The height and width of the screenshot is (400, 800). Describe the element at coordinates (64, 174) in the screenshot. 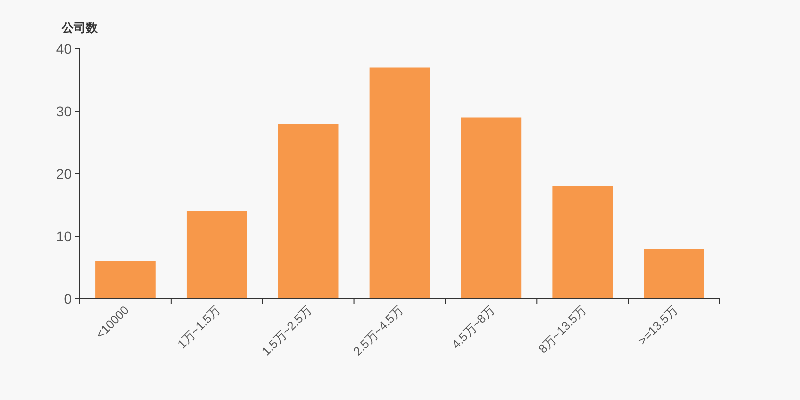

I see `y-tick-label: 20` at that location.